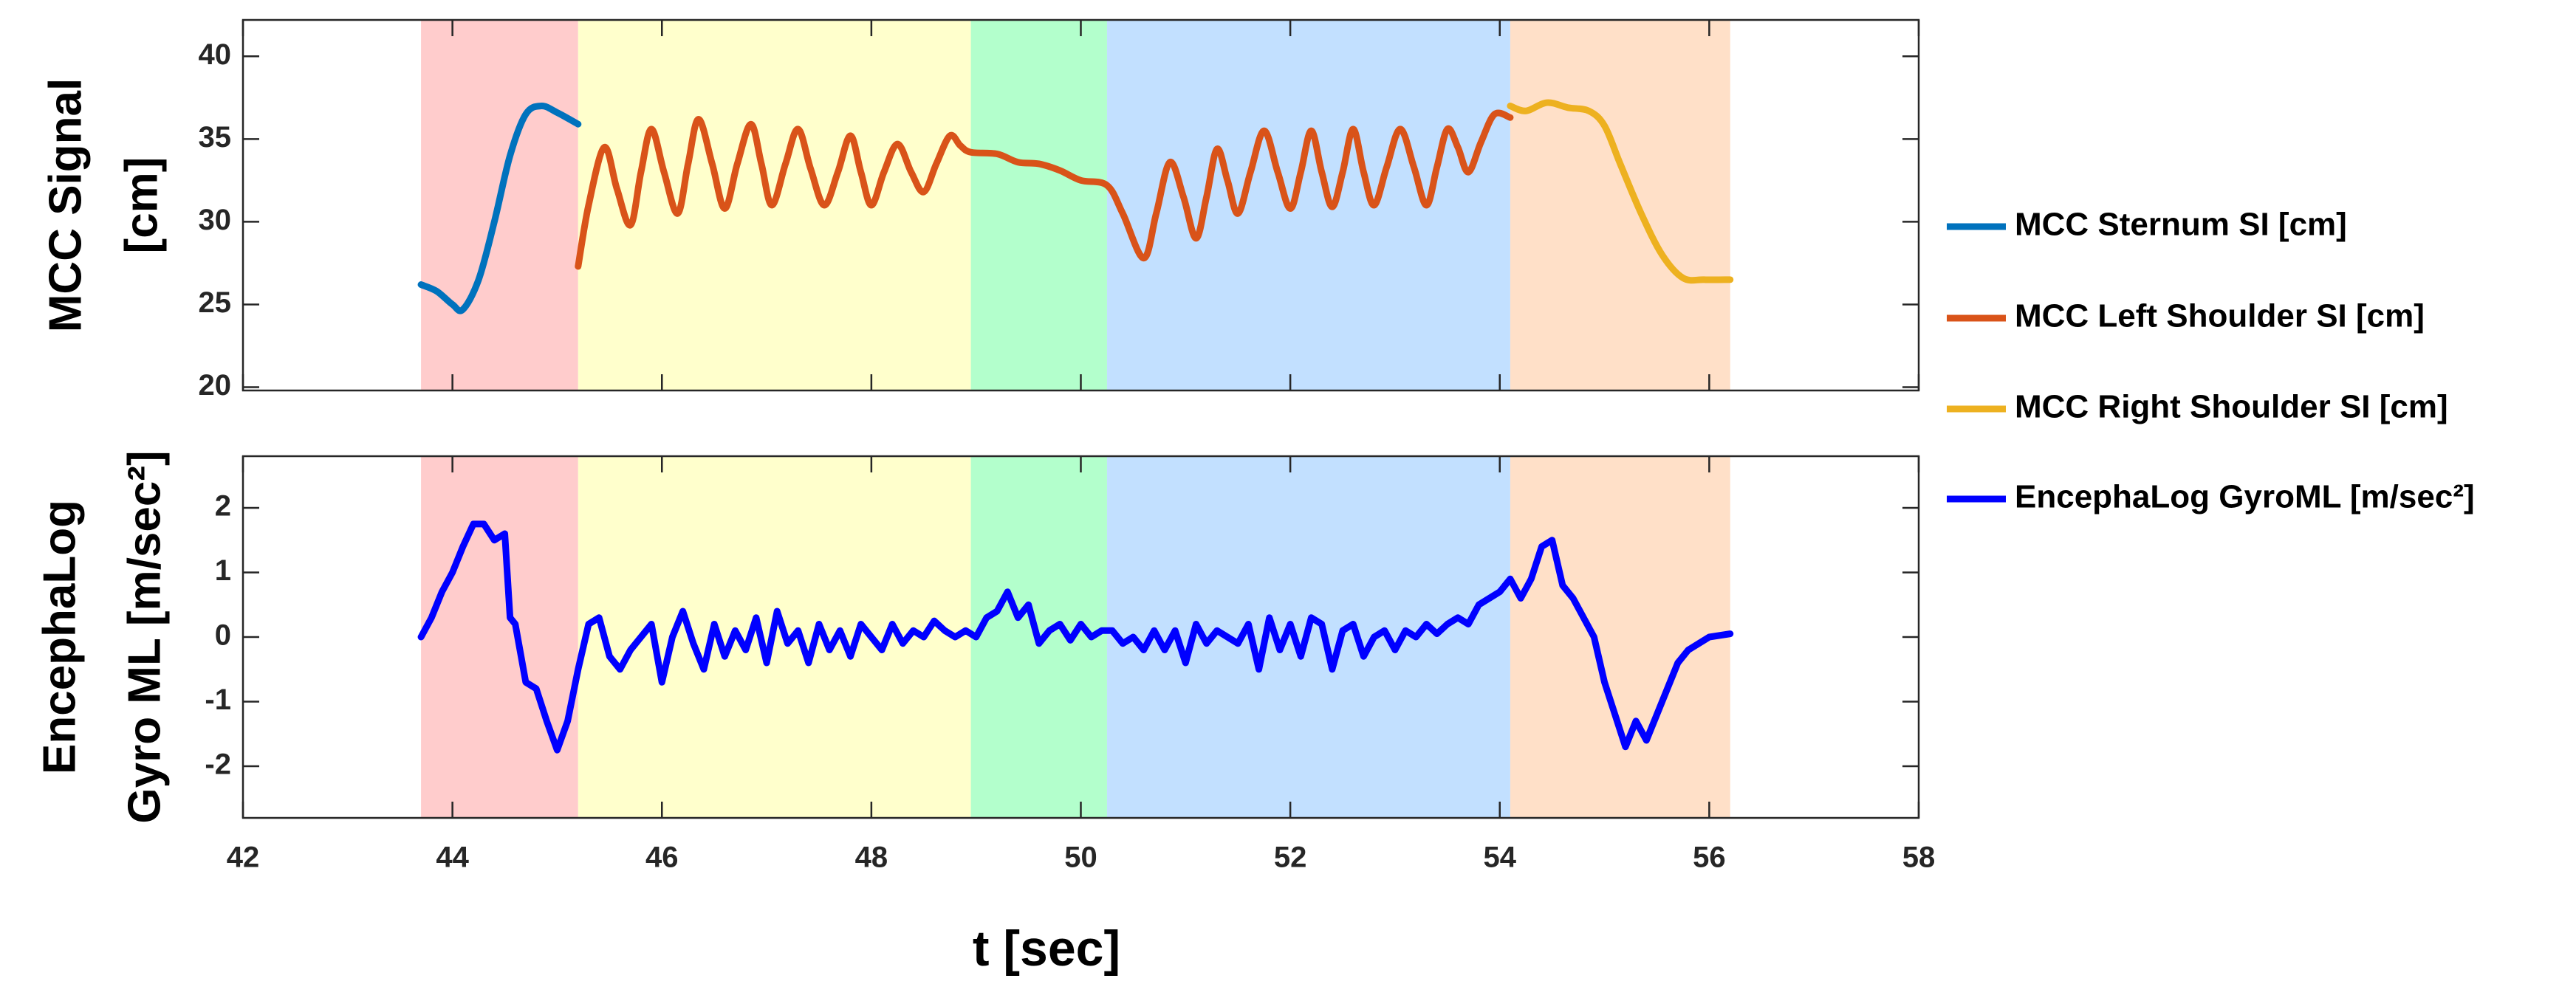 Image resolution: width=2576 pixels, height=998 pixels. I want to click on y-tick-label: 25, so click(215, 302).